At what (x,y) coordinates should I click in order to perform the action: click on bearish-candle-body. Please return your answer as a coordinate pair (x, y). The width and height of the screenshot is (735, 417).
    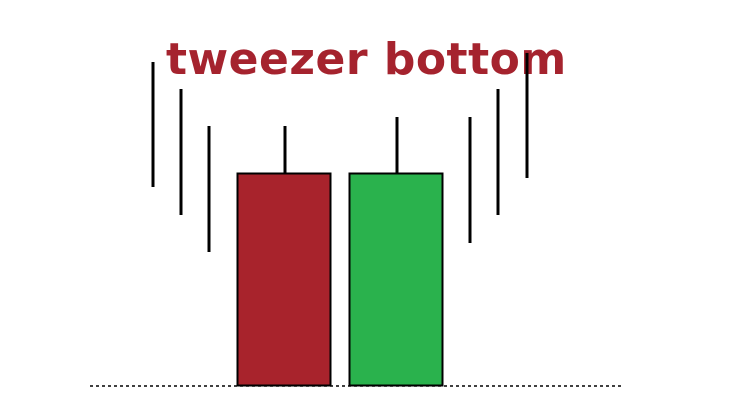
    Looking at the image, I should click on (284, 279).